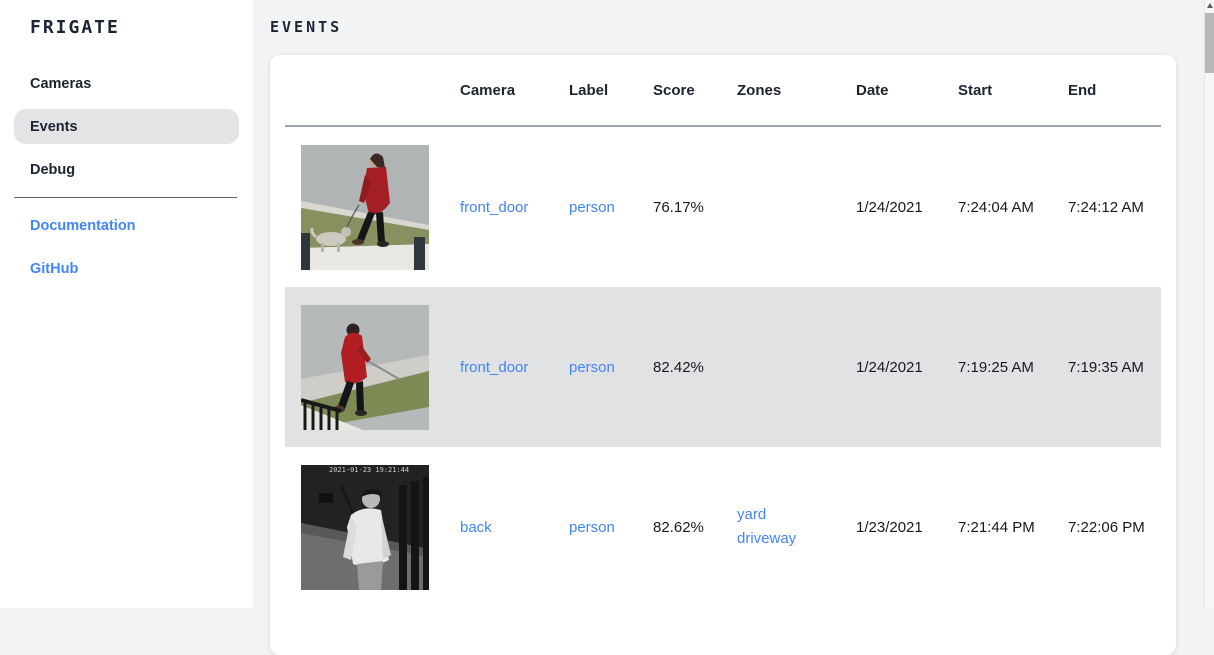  I want to click on sidebar-link-documentation: Documentation, so click(83, 225).